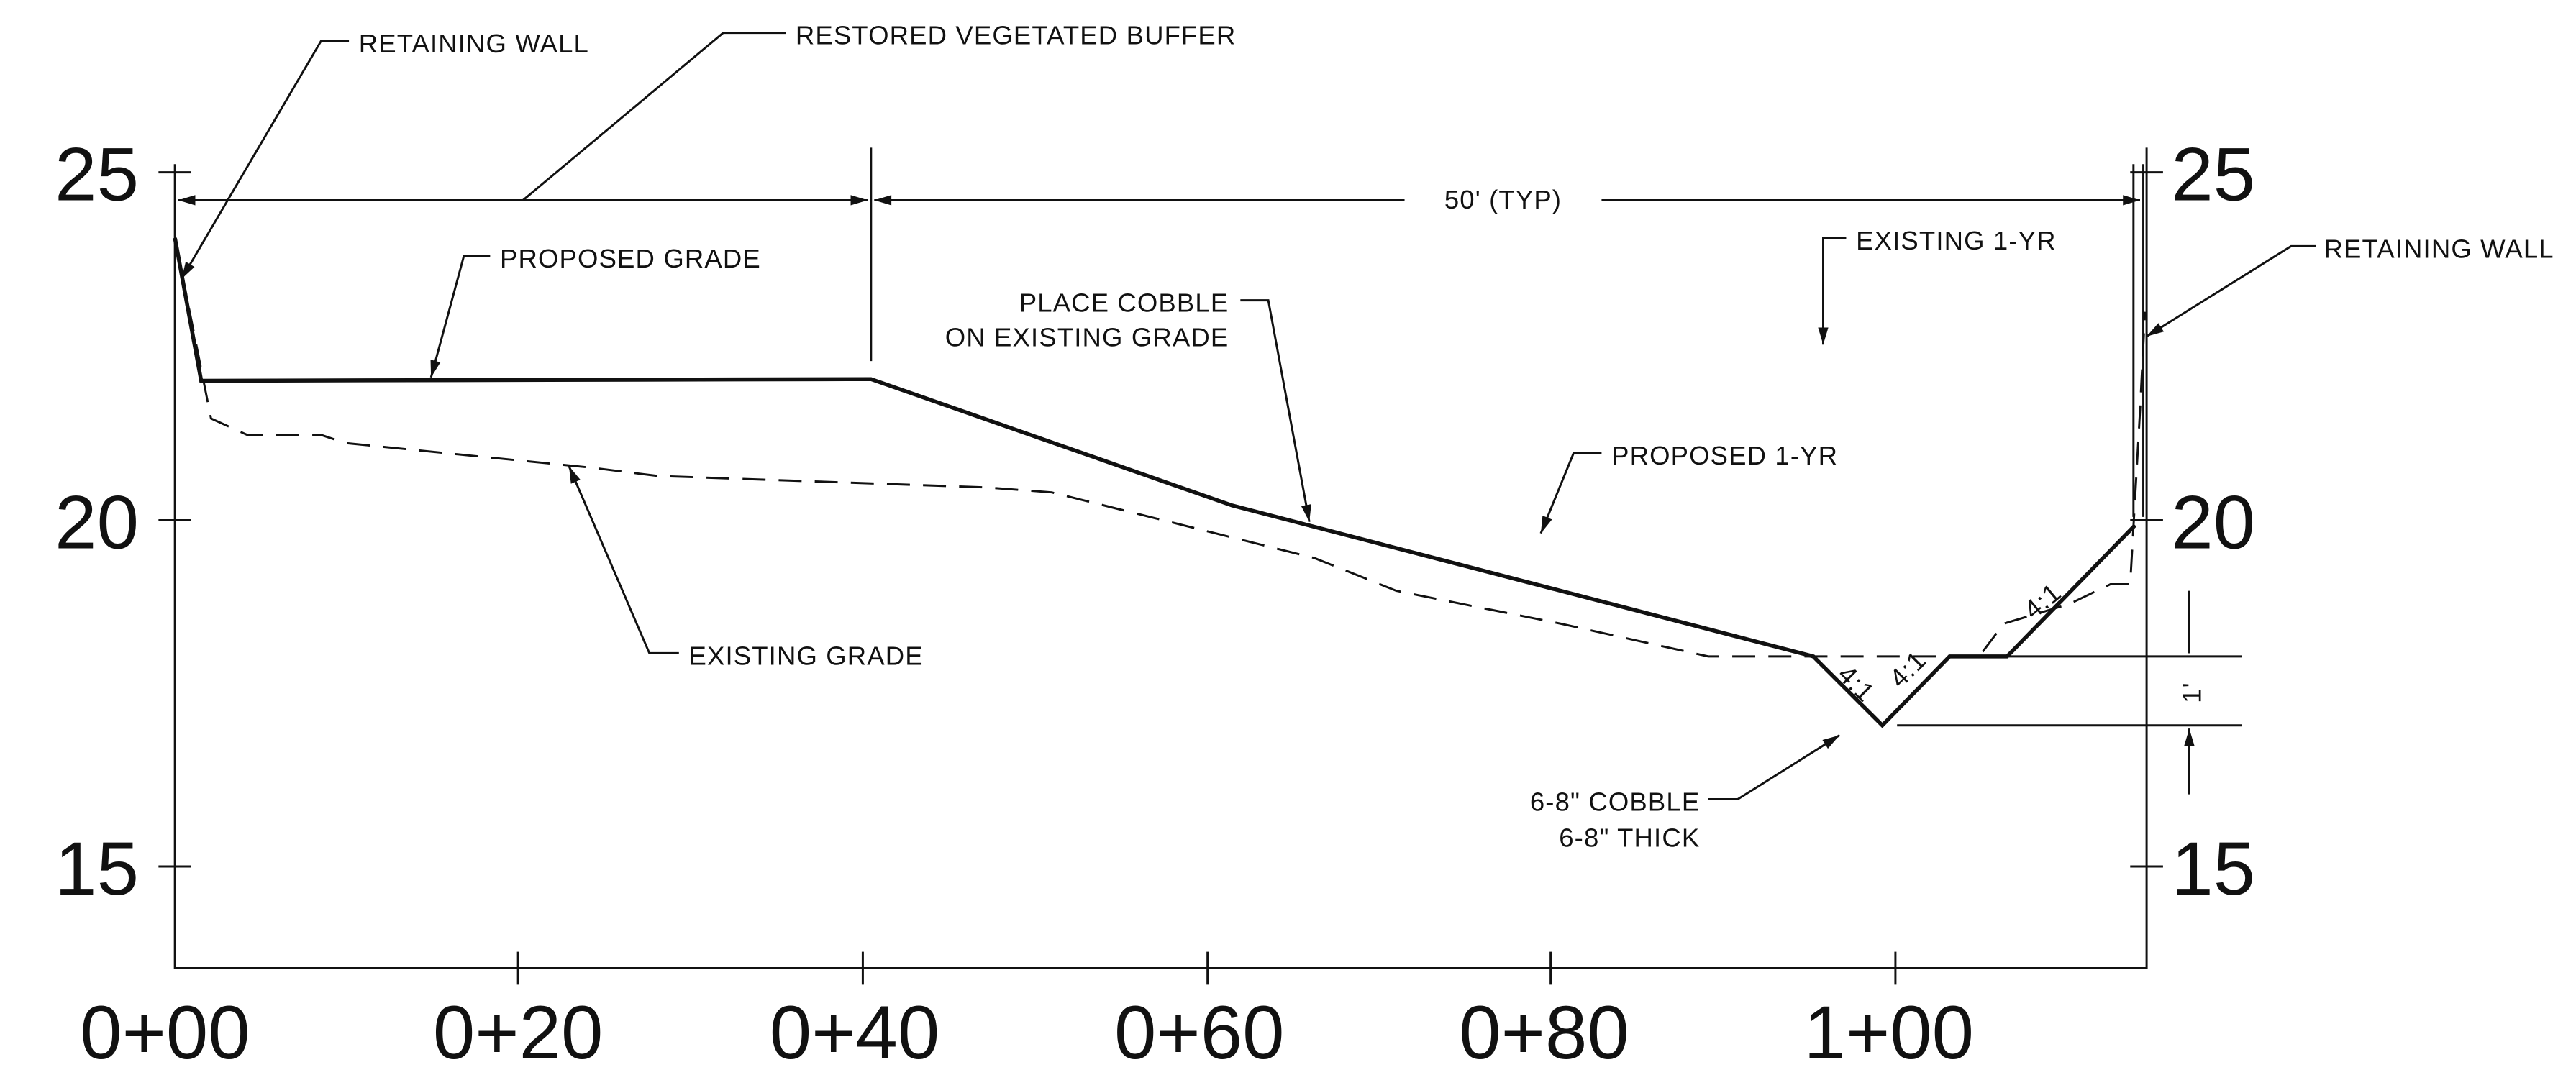 This screenshot has width=2576, height=1070. I want to click on label: PROPOSED 1-YR, so click(1724, 455).